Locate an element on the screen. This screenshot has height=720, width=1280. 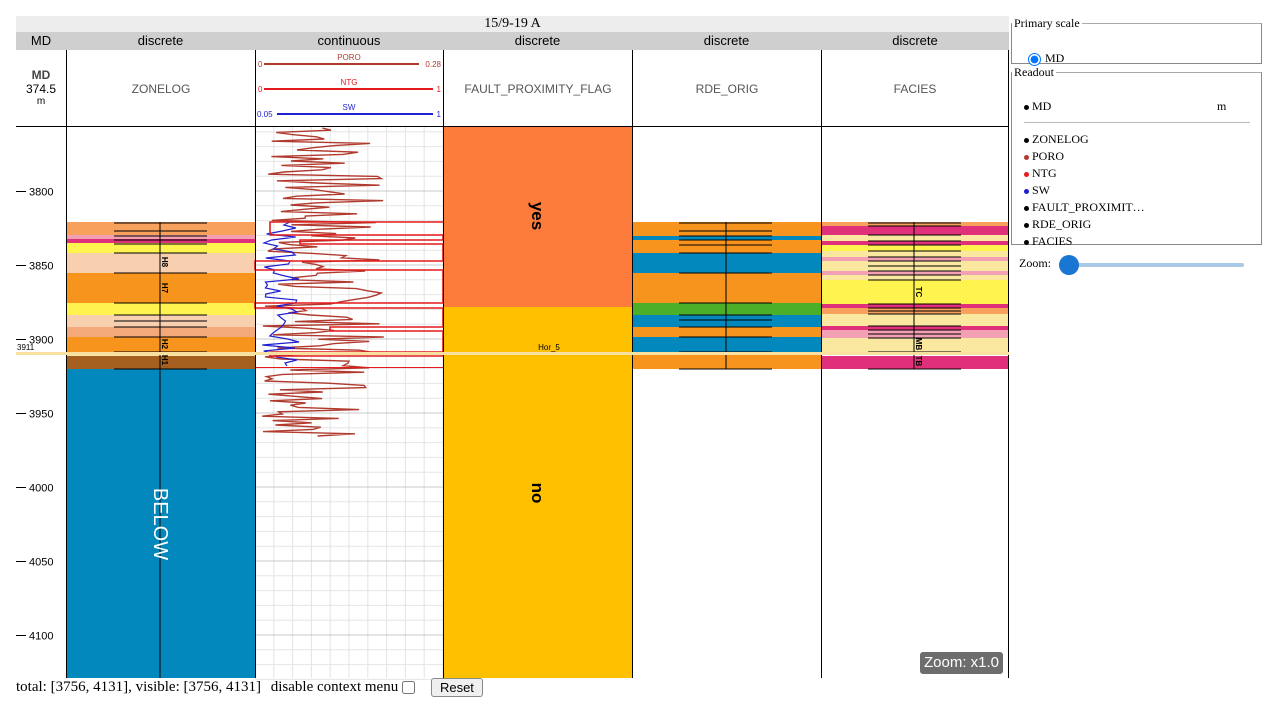
track-name-rde-orig: RDE_ORIG is located at coordinates (727, 89).